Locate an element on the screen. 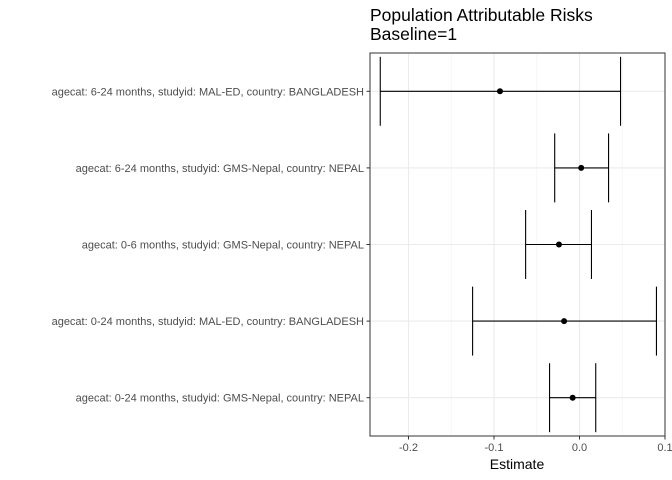  x-tick-label: 0.1 is located at coordinates (664, 448).